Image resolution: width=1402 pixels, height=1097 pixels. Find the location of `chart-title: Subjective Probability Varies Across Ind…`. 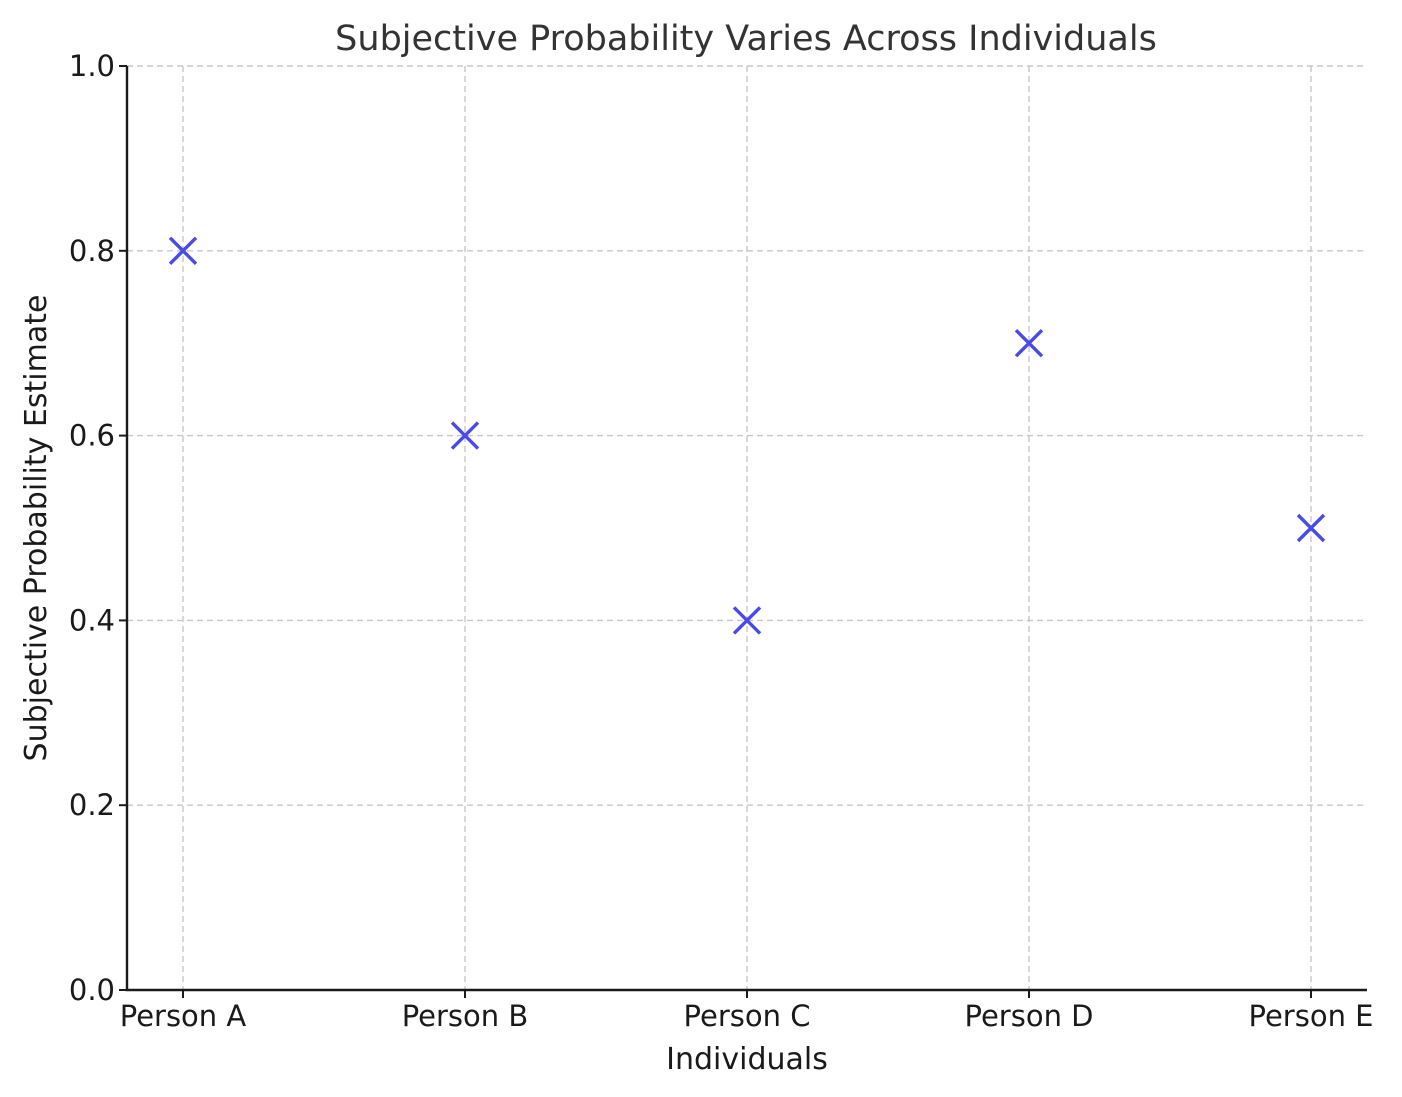

chart-title: Subjective Probability Varies Across Ind… is located at coordinates (746, 39).